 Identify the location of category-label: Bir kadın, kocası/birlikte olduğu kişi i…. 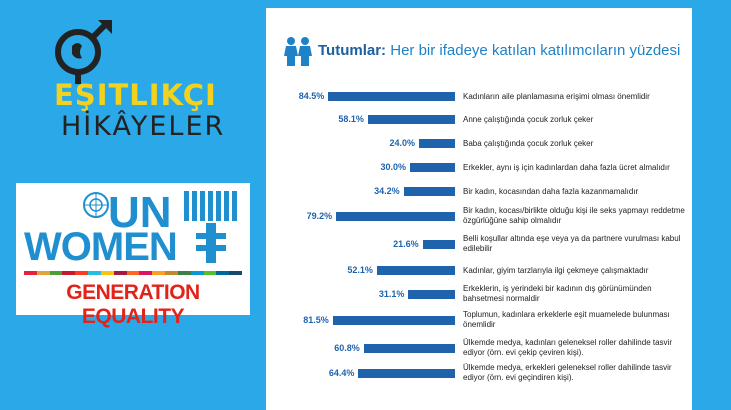
(574, 215).